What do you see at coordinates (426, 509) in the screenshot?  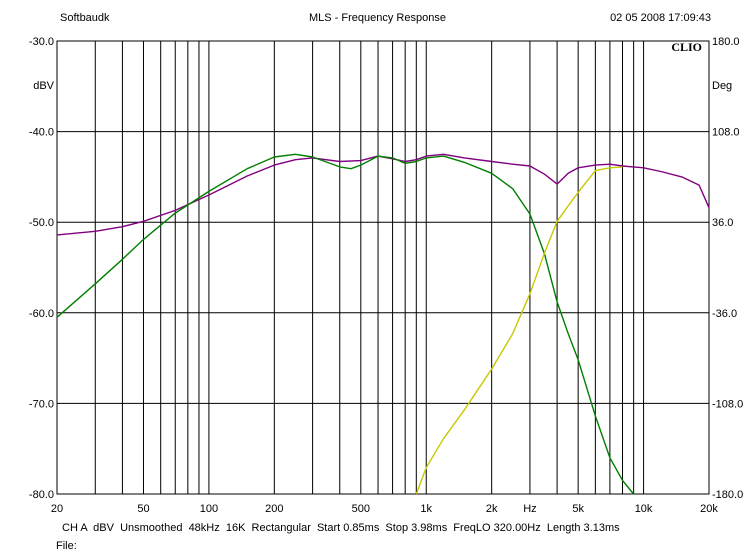 I see `x-tick-label: 1k` at bounding box center [426, 509].